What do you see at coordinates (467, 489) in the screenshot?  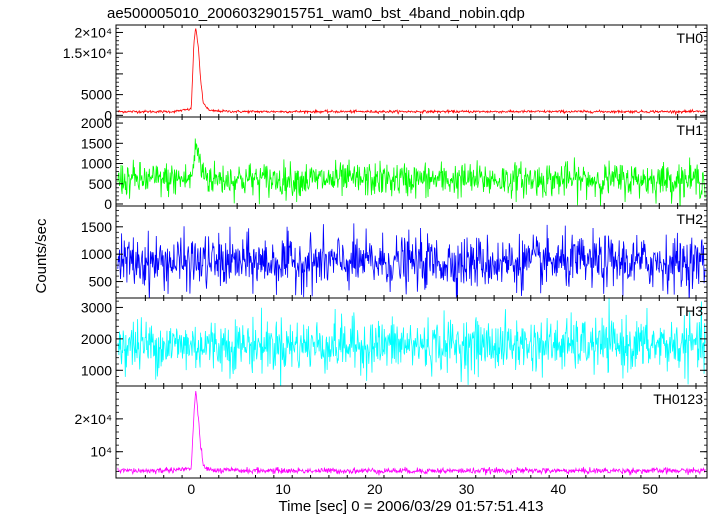 I see `x-tick-label: 30` at bounding box center [467, 489].